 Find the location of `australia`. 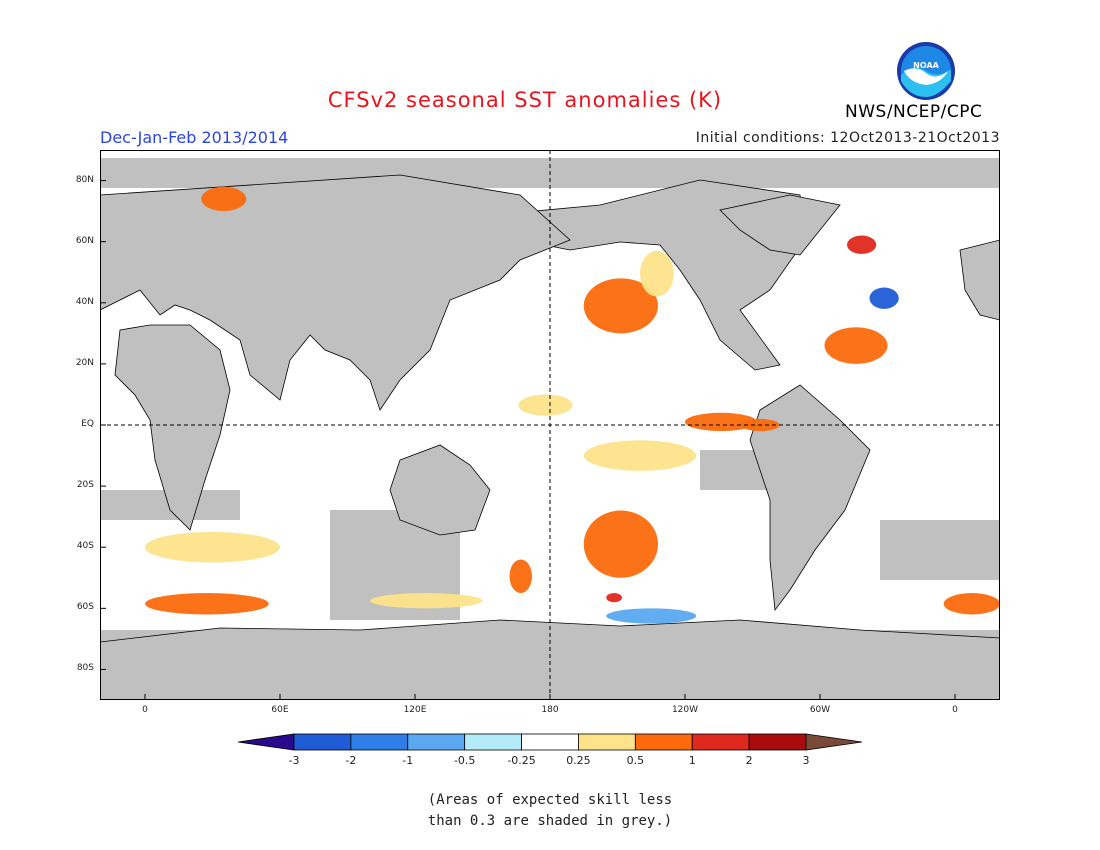

australia is located at coordinates (440, 490).